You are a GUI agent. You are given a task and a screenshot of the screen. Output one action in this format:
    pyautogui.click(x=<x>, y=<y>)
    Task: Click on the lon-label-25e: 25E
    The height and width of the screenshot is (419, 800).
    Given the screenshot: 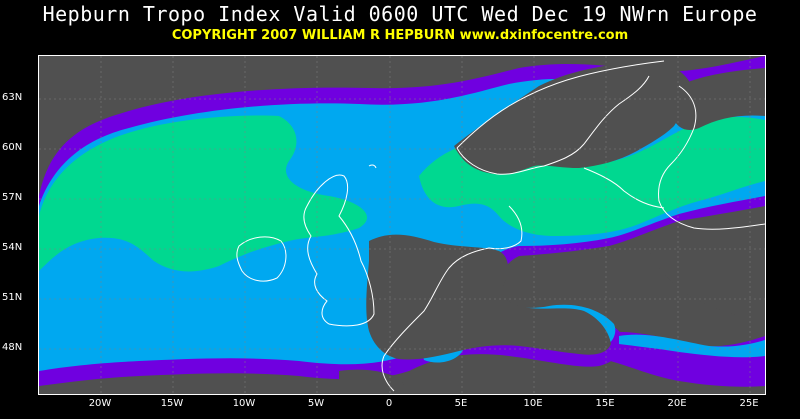 What is the action you would take?
    pyautogui.click(x=749, y=403)
    